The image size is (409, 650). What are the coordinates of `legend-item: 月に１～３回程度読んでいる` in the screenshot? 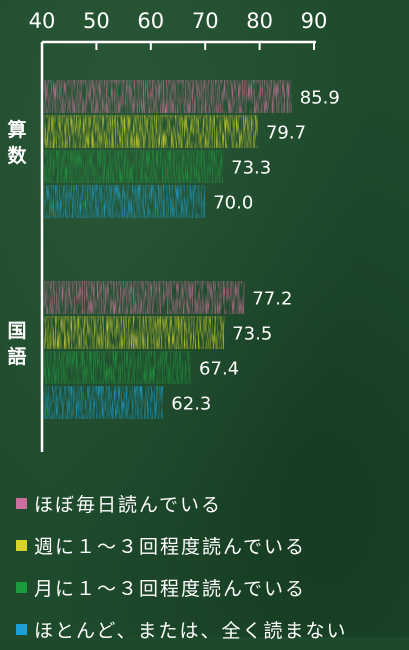 It's located at (211, 587).